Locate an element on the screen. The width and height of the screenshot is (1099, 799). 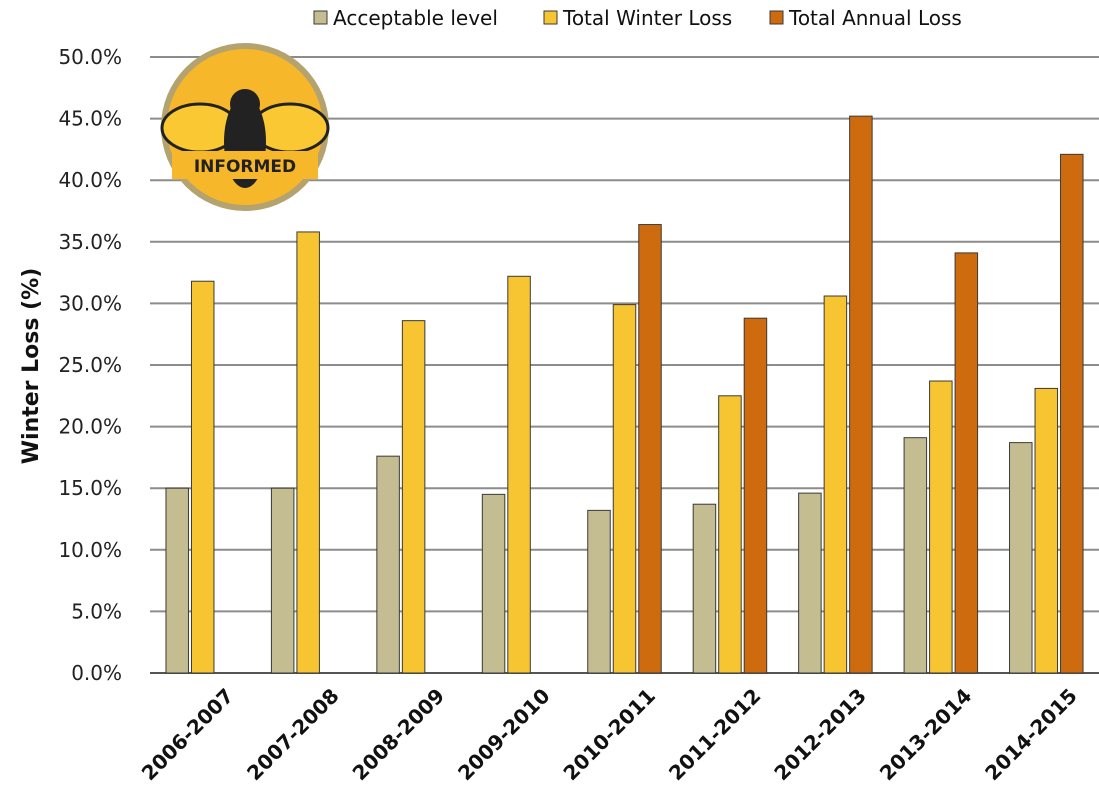
legend-swatch-total-annual-loss is located at coordinates (776, 17).